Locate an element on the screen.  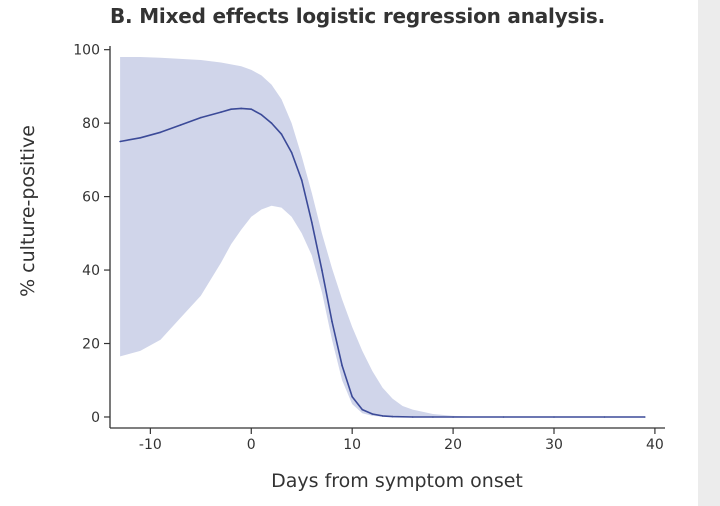
x-tick-label: 20 is located at coordinates (453, 445).